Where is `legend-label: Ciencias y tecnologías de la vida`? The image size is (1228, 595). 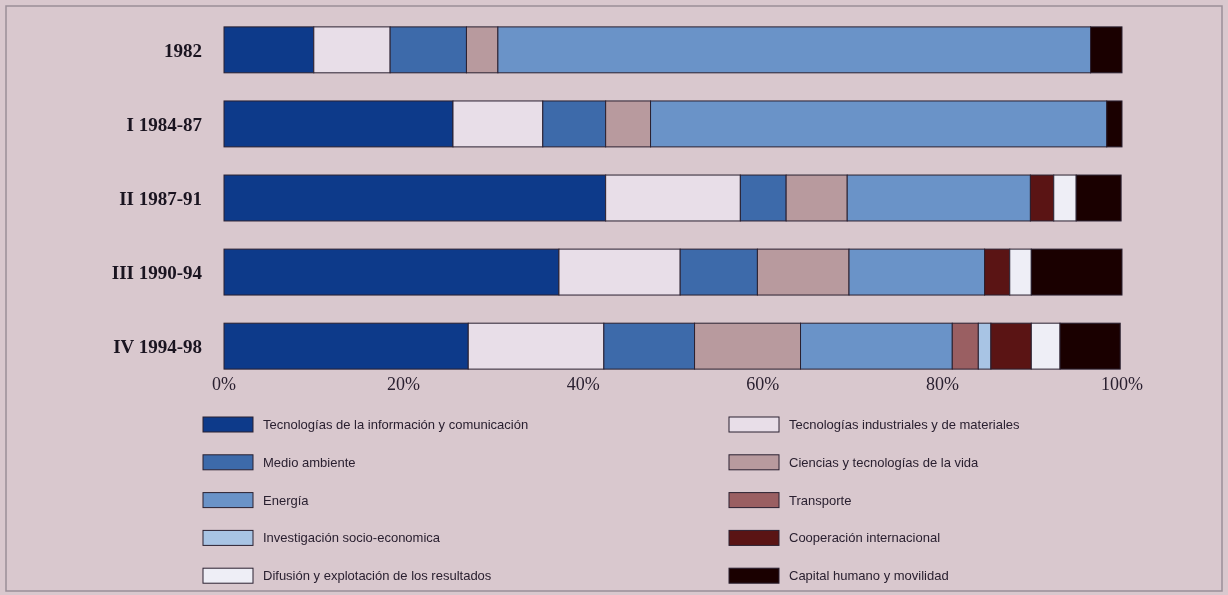 legend-label: Ciencias y tecnologías de la vida is located at coordinates (884, 462).